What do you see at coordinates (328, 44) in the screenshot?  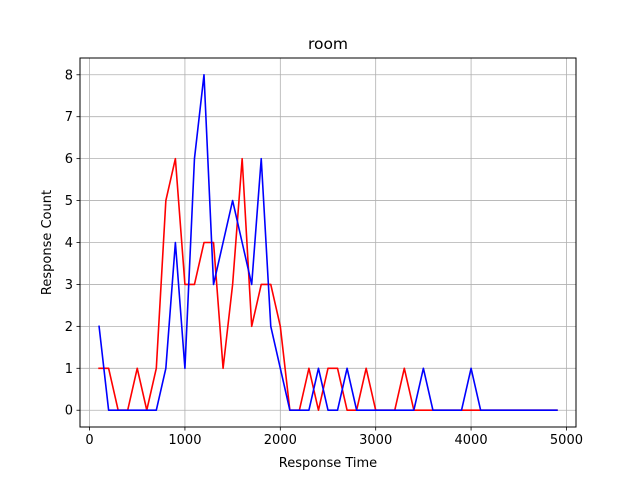 I see `chart-title: room` at bounding box center [328, 44].